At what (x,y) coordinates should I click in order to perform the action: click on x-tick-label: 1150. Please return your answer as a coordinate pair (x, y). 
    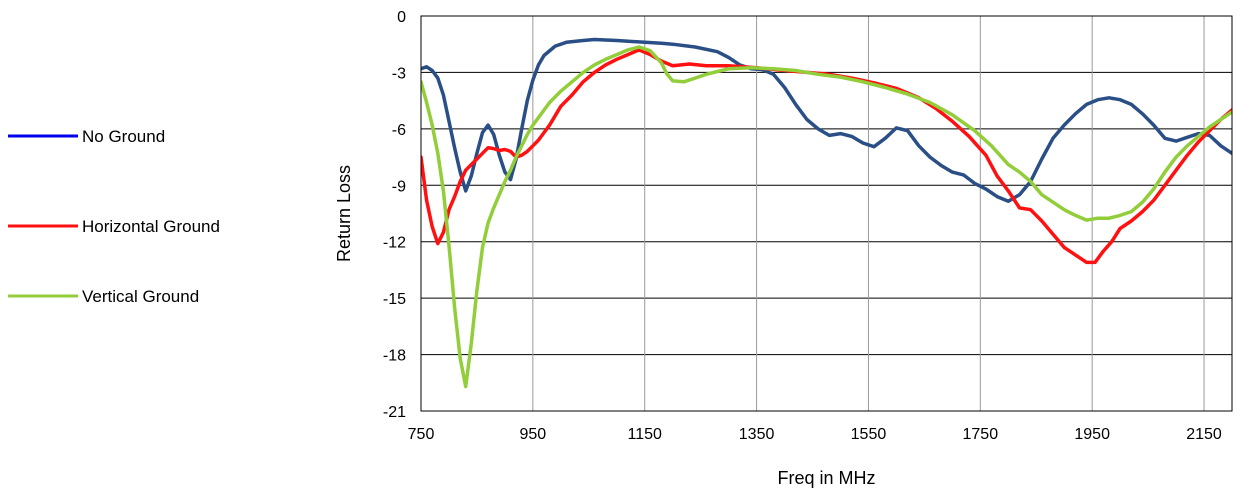
    Looking at the image, I should click on (645, 434).